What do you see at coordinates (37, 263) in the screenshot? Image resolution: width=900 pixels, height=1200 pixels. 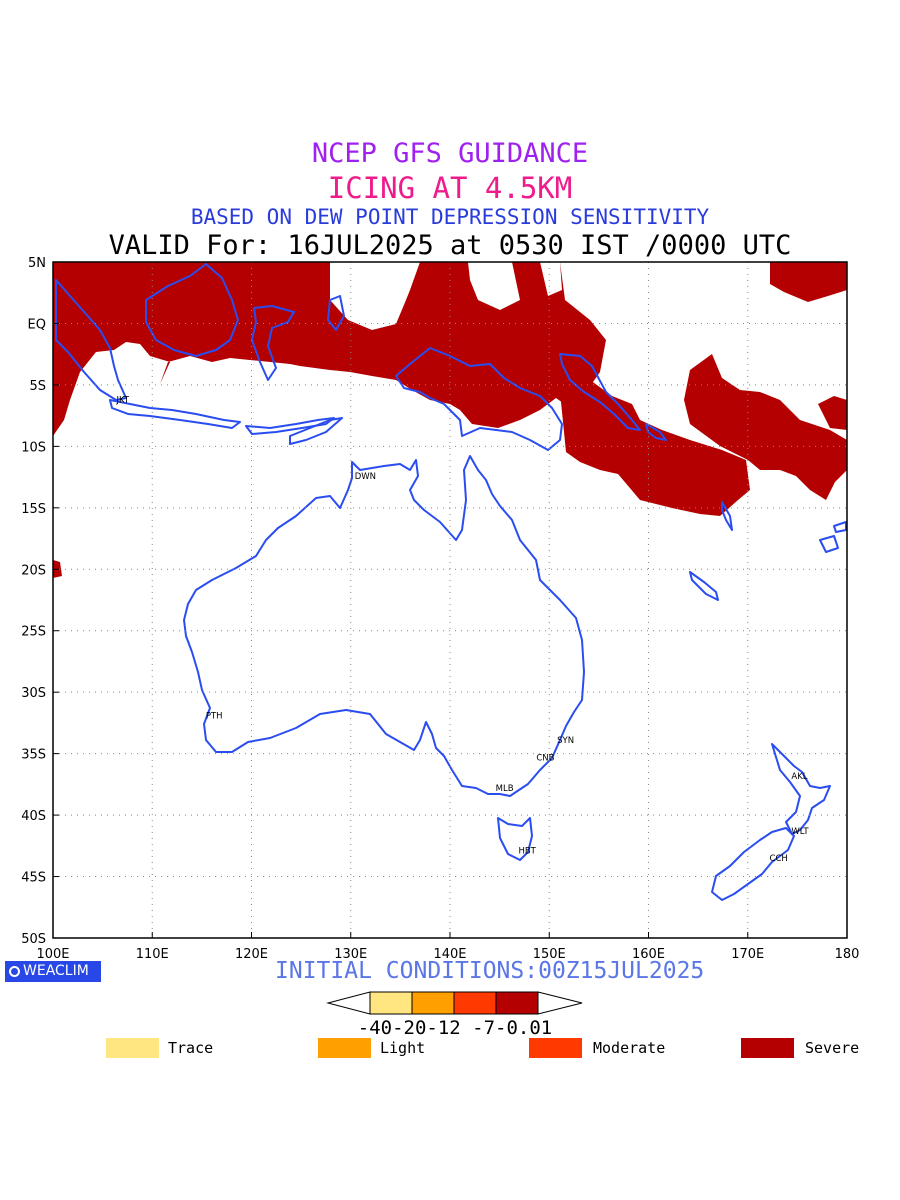 I see `lat-tick-label: 5N` at bounding box center [37, 263].